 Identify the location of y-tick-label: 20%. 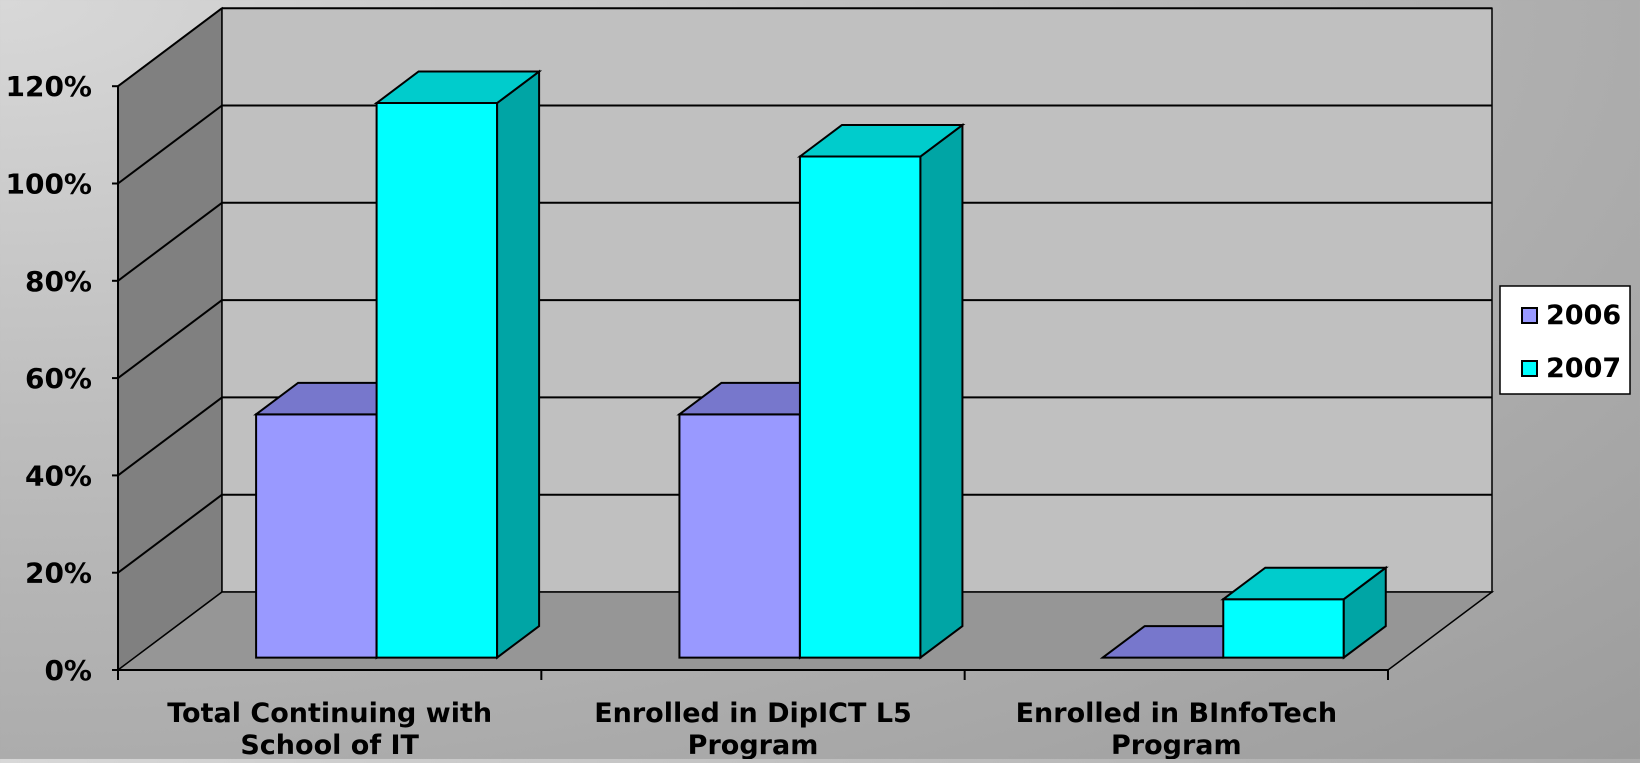
(58, 573).